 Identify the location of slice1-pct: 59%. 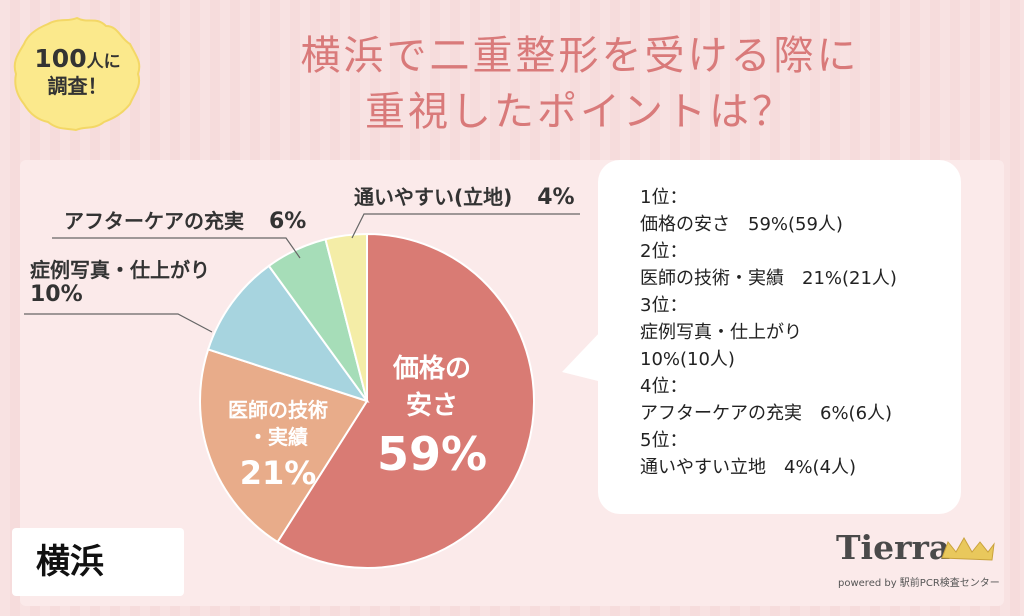
(432, 454).